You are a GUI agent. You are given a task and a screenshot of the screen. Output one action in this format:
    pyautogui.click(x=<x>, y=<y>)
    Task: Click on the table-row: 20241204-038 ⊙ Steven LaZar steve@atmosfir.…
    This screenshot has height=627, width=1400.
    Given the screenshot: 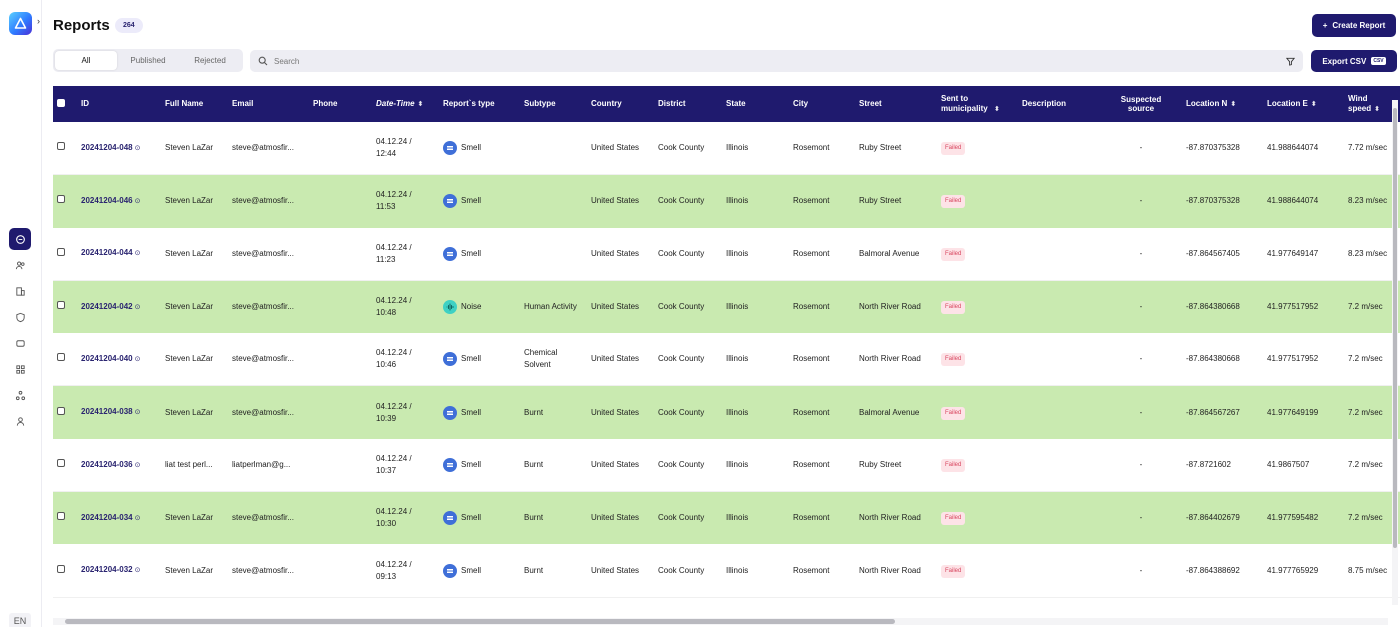 What is the action you would take?
    pyautogui.click(x=726, y=412)
    